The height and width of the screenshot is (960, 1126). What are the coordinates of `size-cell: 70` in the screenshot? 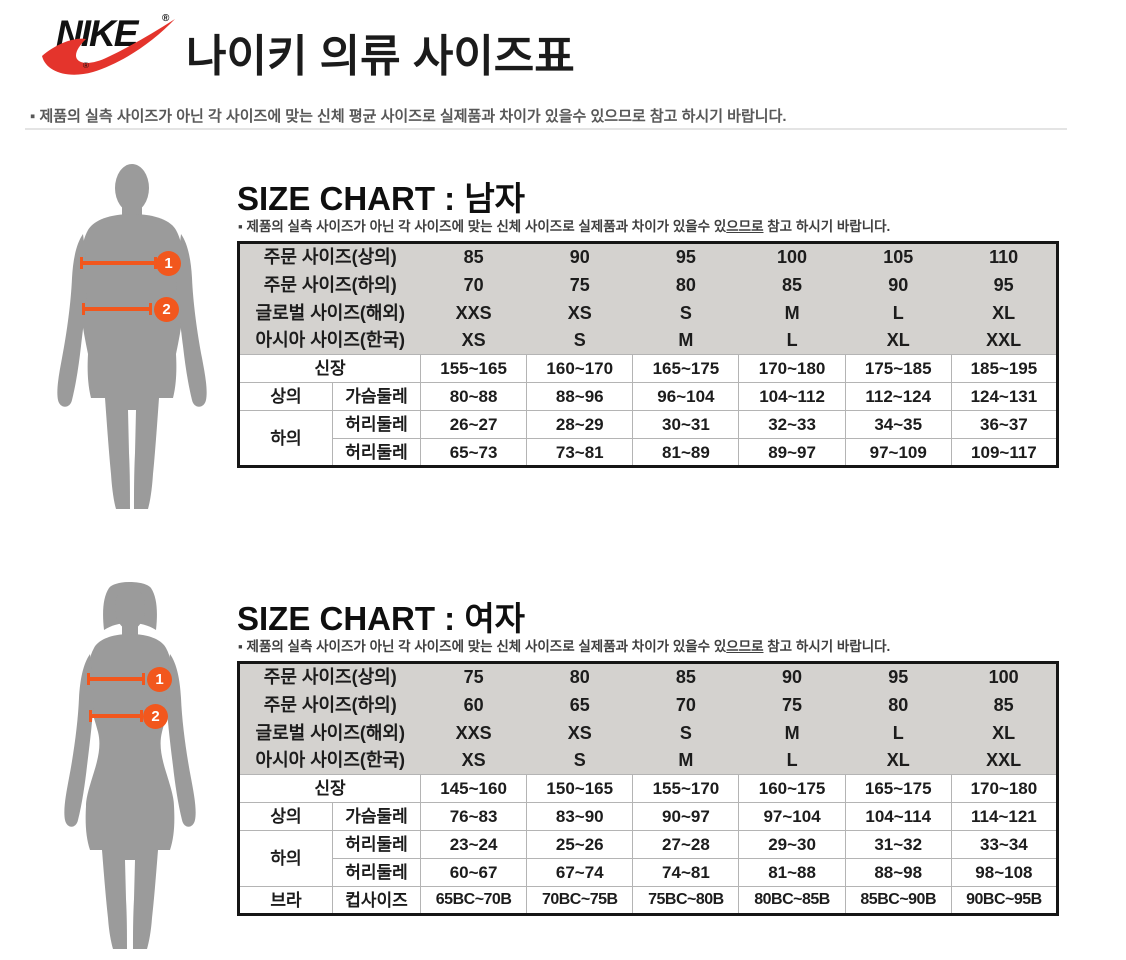 It's located at (685, 704).